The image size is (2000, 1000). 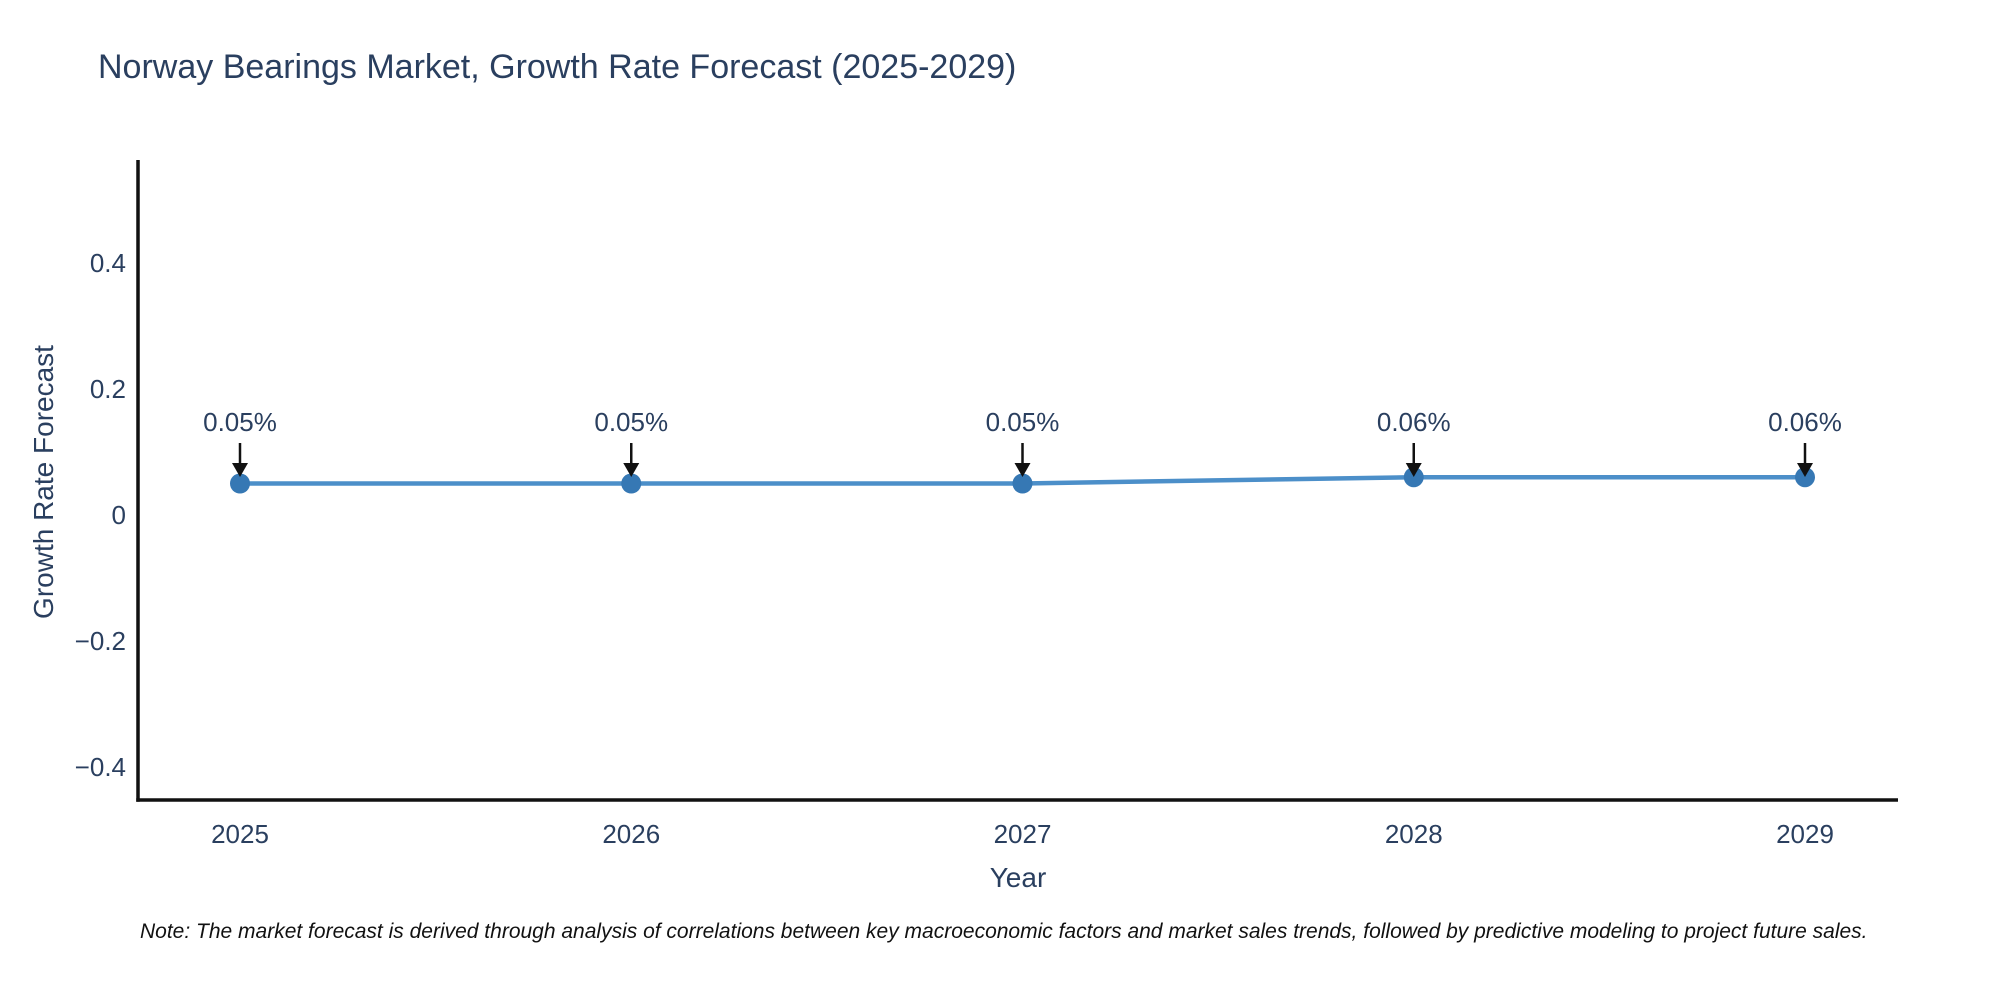 I want to click on y-tick-label: −0.2, so click(x=100, y=641).